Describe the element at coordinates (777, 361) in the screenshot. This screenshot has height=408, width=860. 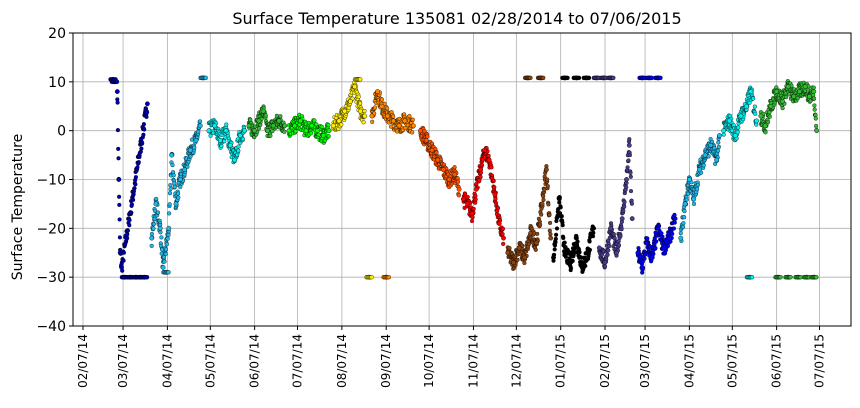
I see `x-tick-label: 06/07/15` at that location.